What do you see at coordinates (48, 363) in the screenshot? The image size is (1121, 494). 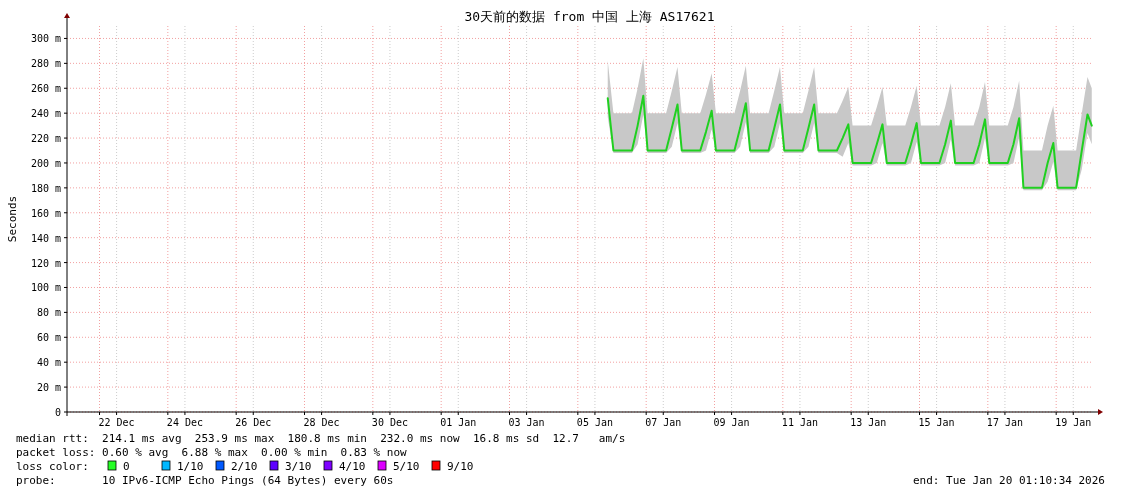 I see `y-tick-label: 40 m` at bounding box center [48, 363].